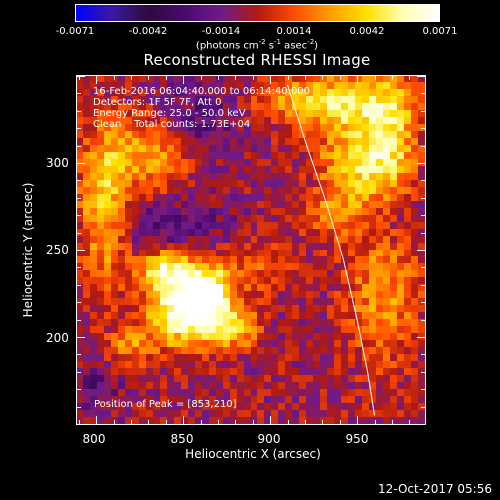 The width and height of the screenshot is (500, 500). I want to click on chart-title: Reconstructed RHESSI Image, so click(257, 60).